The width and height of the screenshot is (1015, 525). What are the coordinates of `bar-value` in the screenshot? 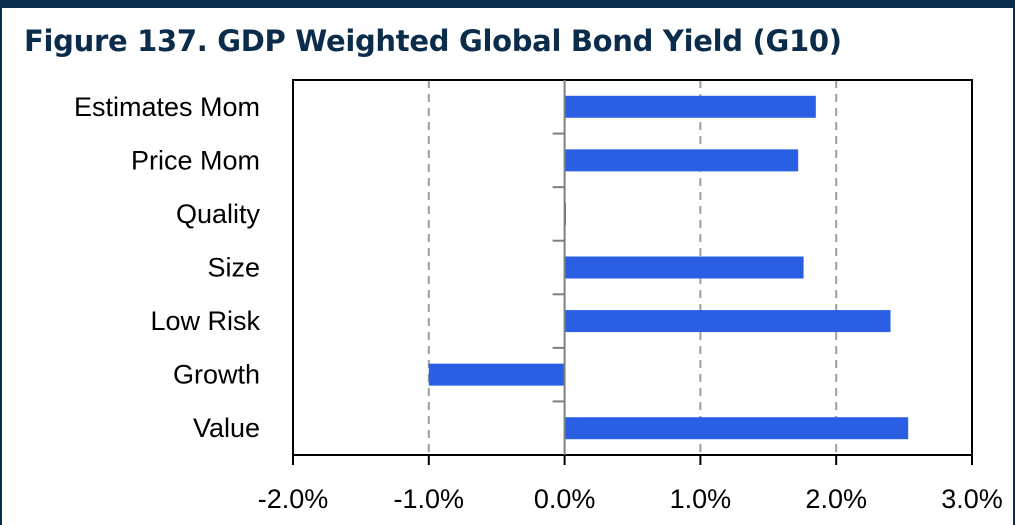 It's located at (736, 428).